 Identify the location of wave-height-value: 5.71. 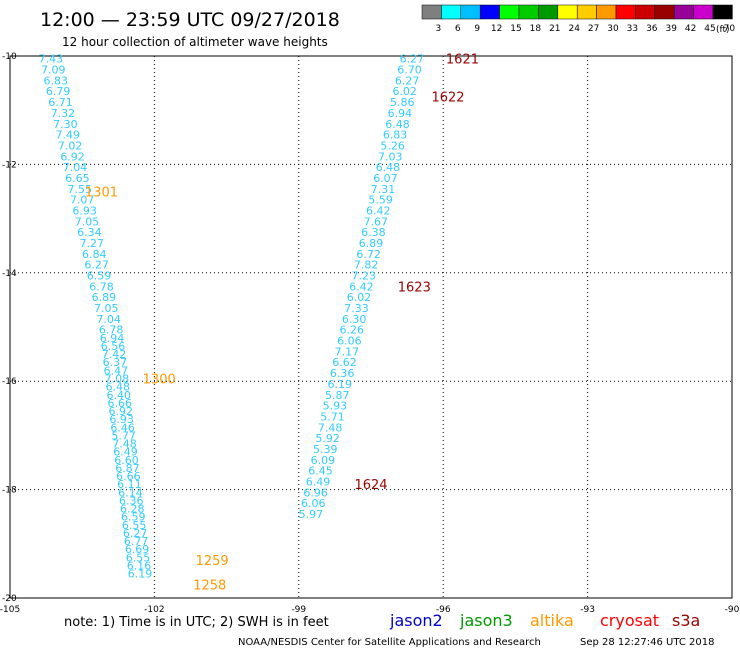
(332, 416).